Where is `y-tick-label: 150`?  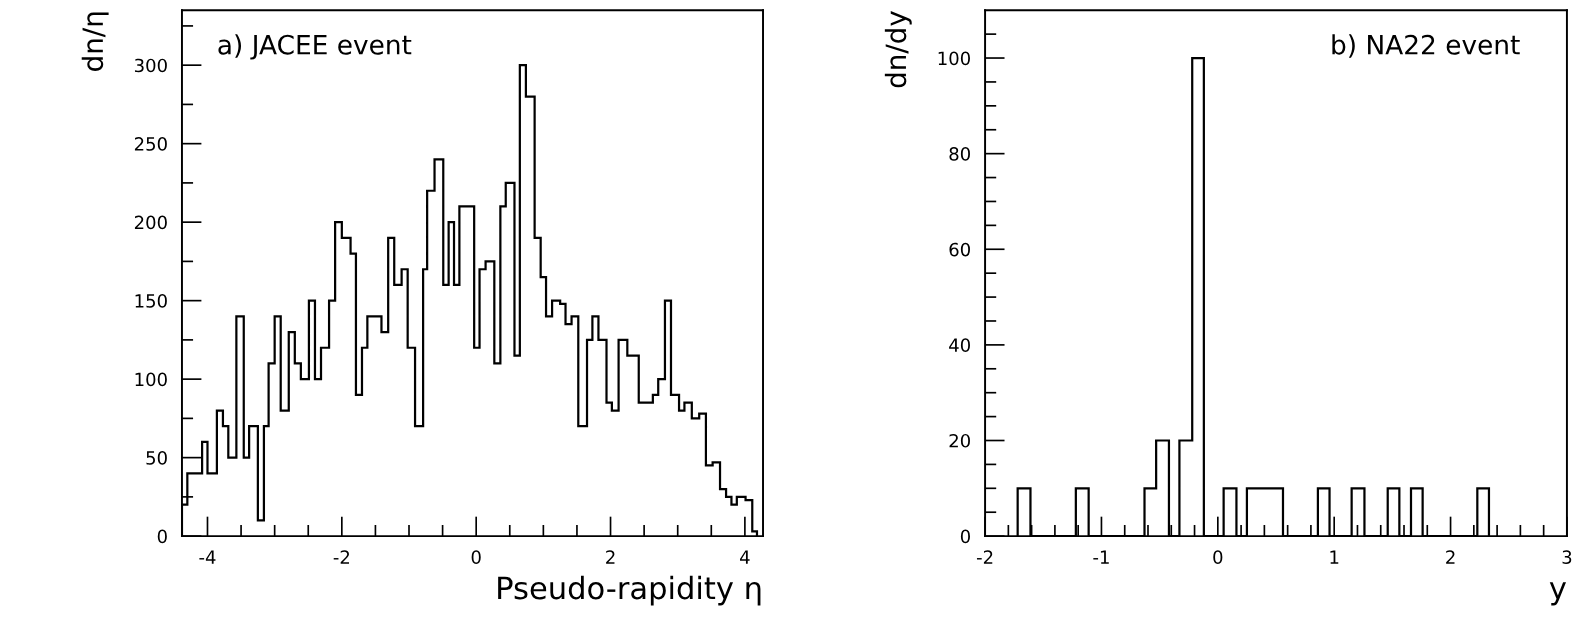 y-tick-label: 150 is located at coordinates (151, 301).